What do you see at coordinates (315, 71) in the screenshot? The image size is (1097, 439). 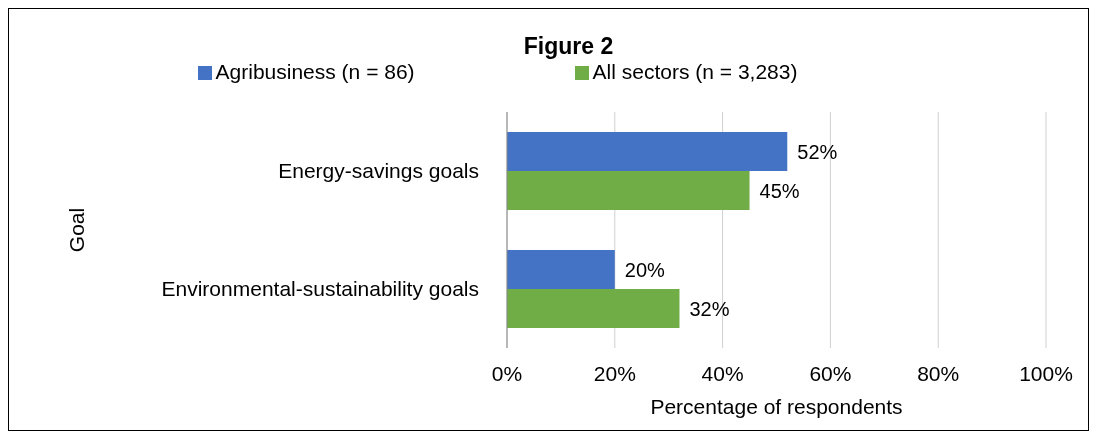 I see `legend-label: Agribusiness (n = 86)` at bounding box center [315, 71].